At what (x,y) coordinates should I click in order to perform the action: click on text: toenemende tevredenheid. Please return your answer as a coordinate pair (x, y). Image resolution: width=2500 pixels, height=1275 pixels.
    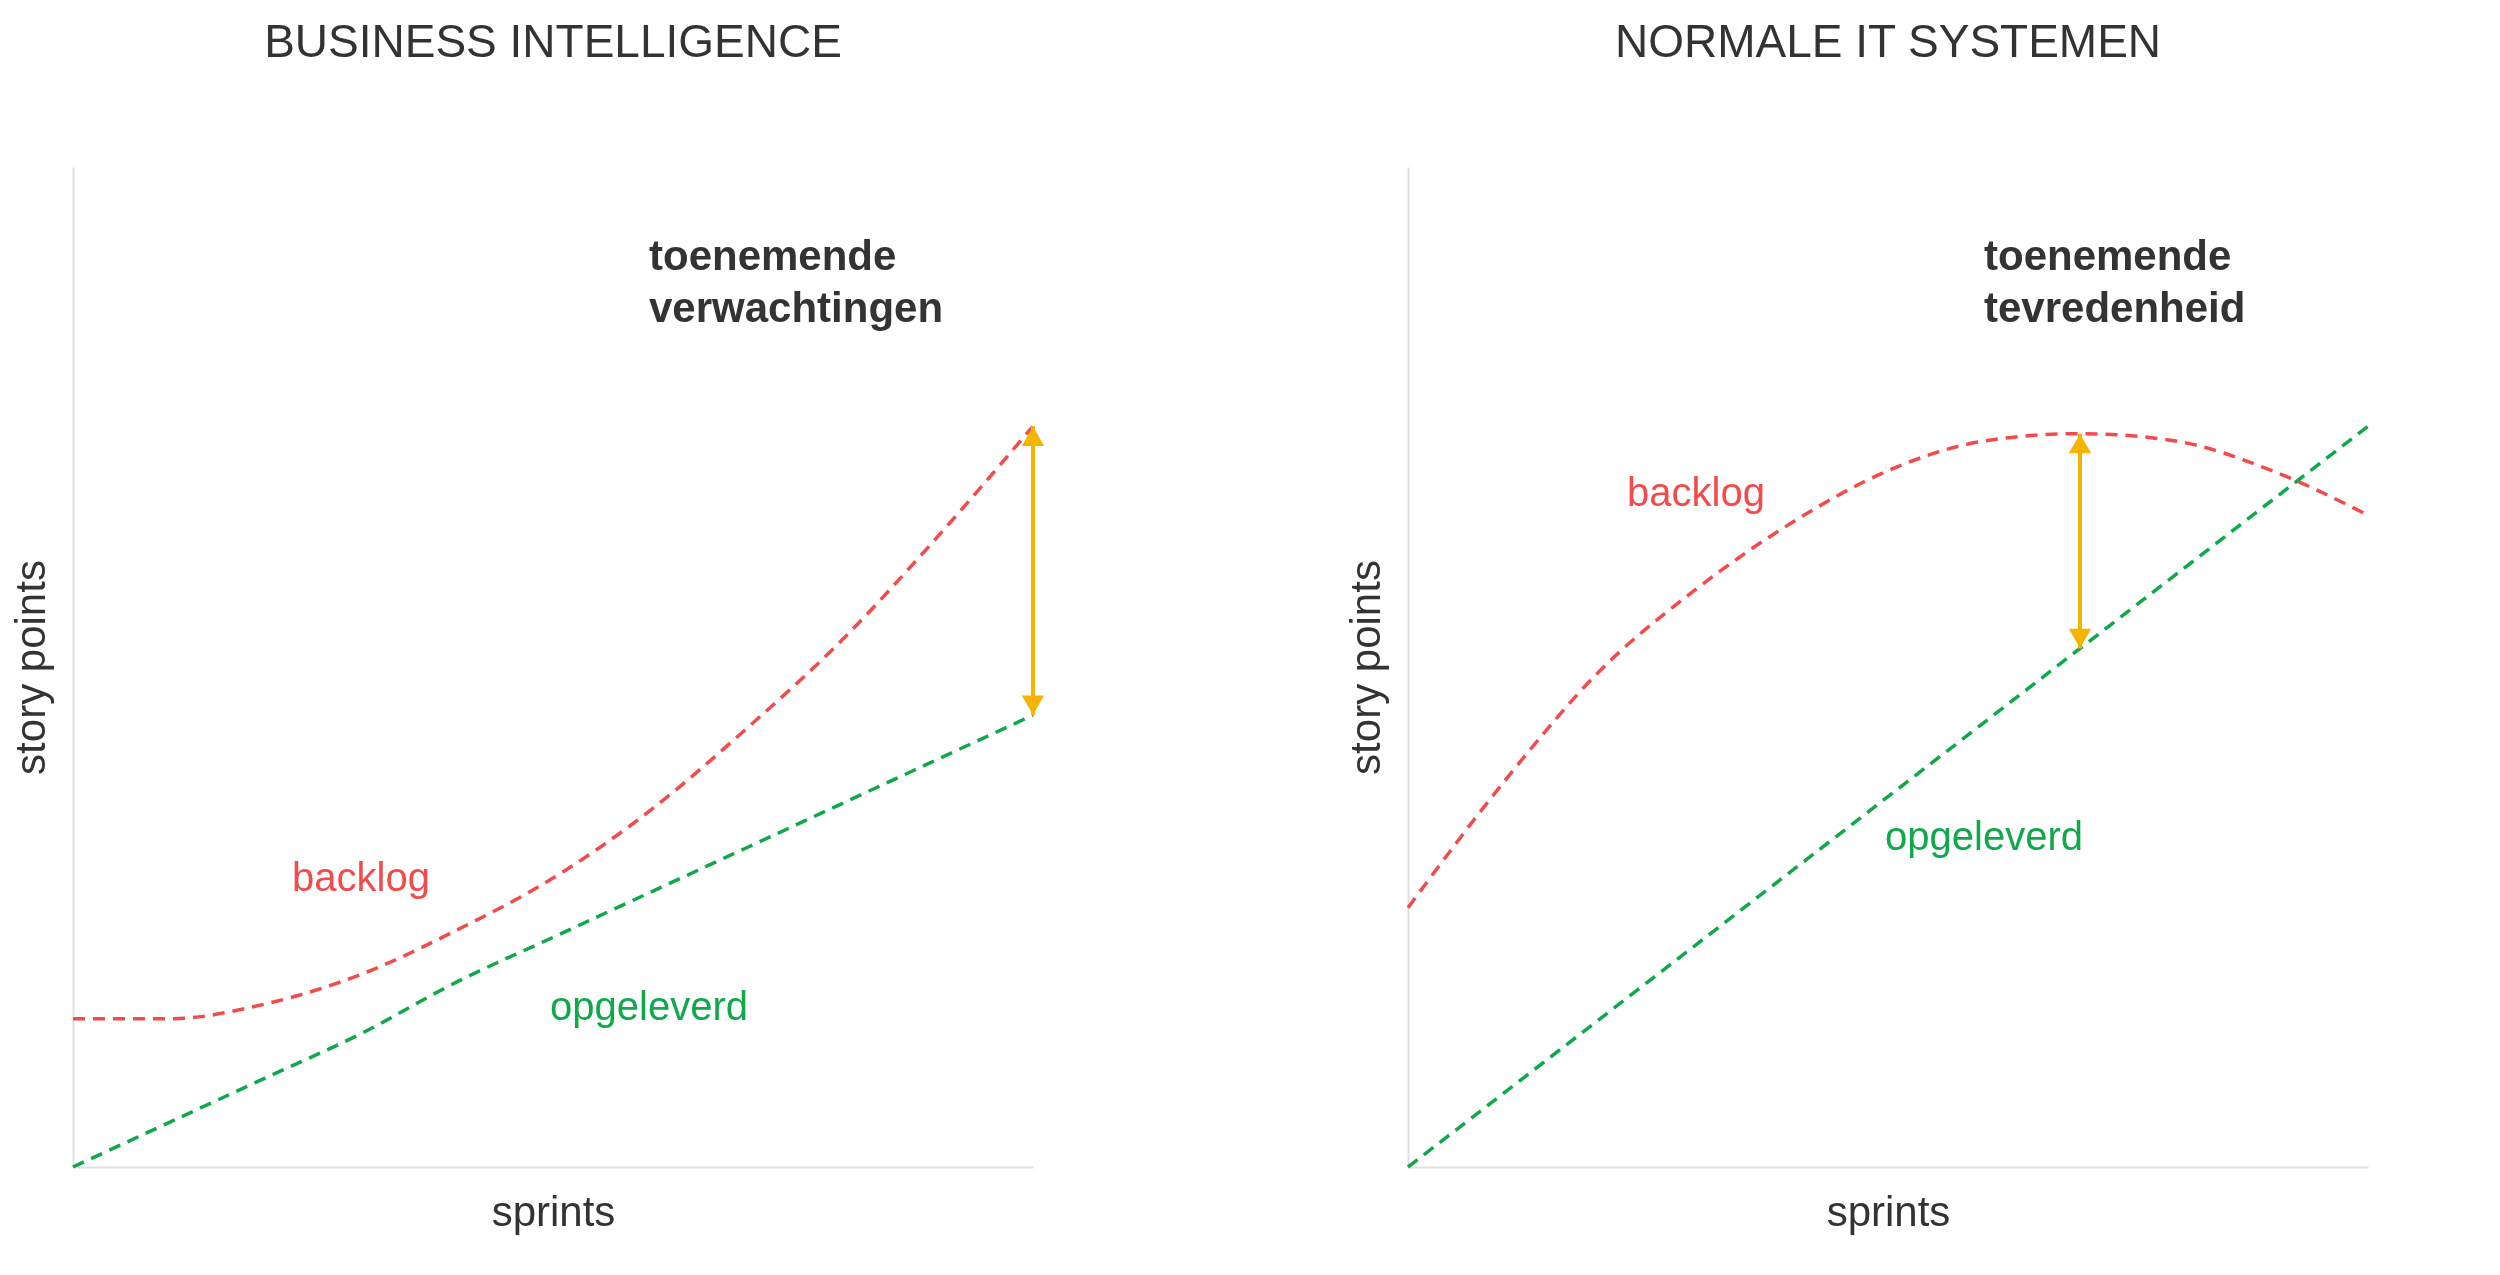
    Looking at the image, I should click on (2115, 281).